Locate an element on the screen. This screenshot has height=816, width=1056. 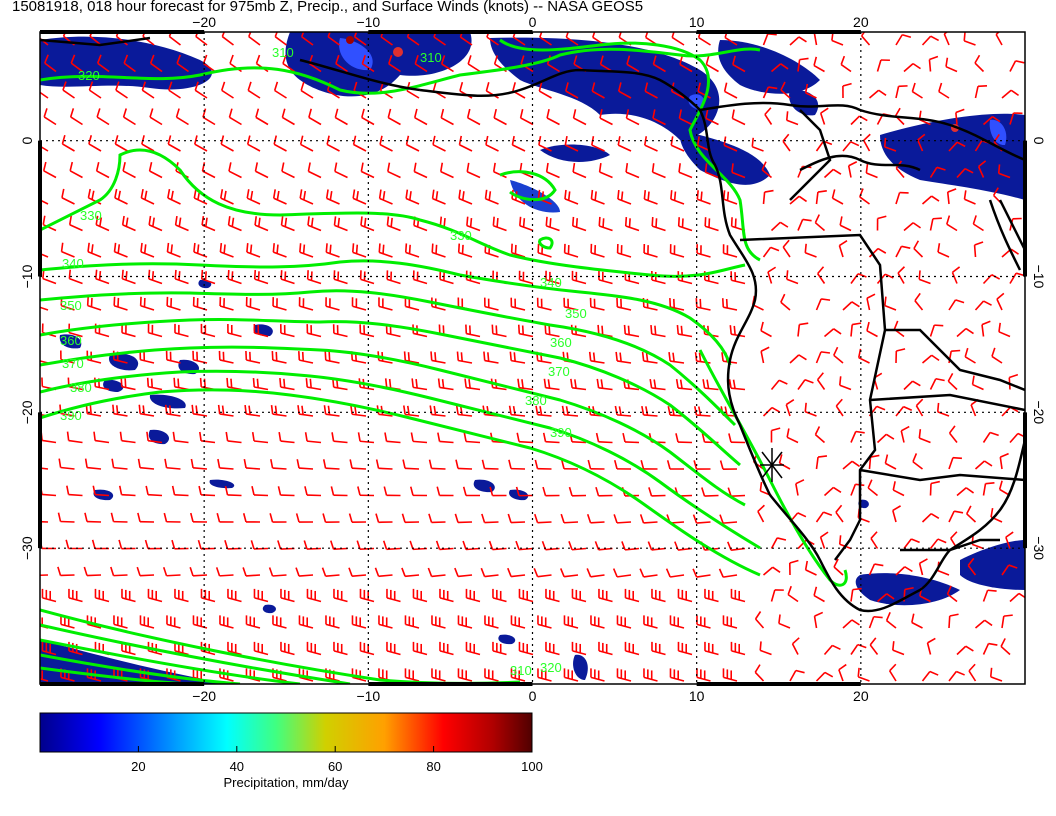
contour-label: 350 is located at coordinates (576, 313).